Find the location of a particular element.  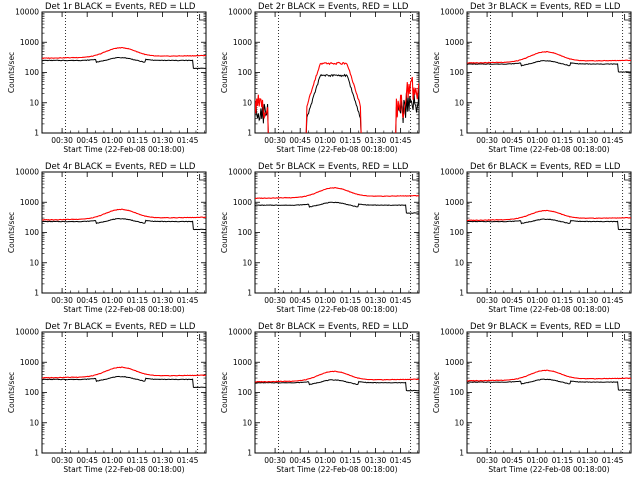

panel-title: Det 9r BLACK = Events, RED = LLD is located at coordinates (545, 327).